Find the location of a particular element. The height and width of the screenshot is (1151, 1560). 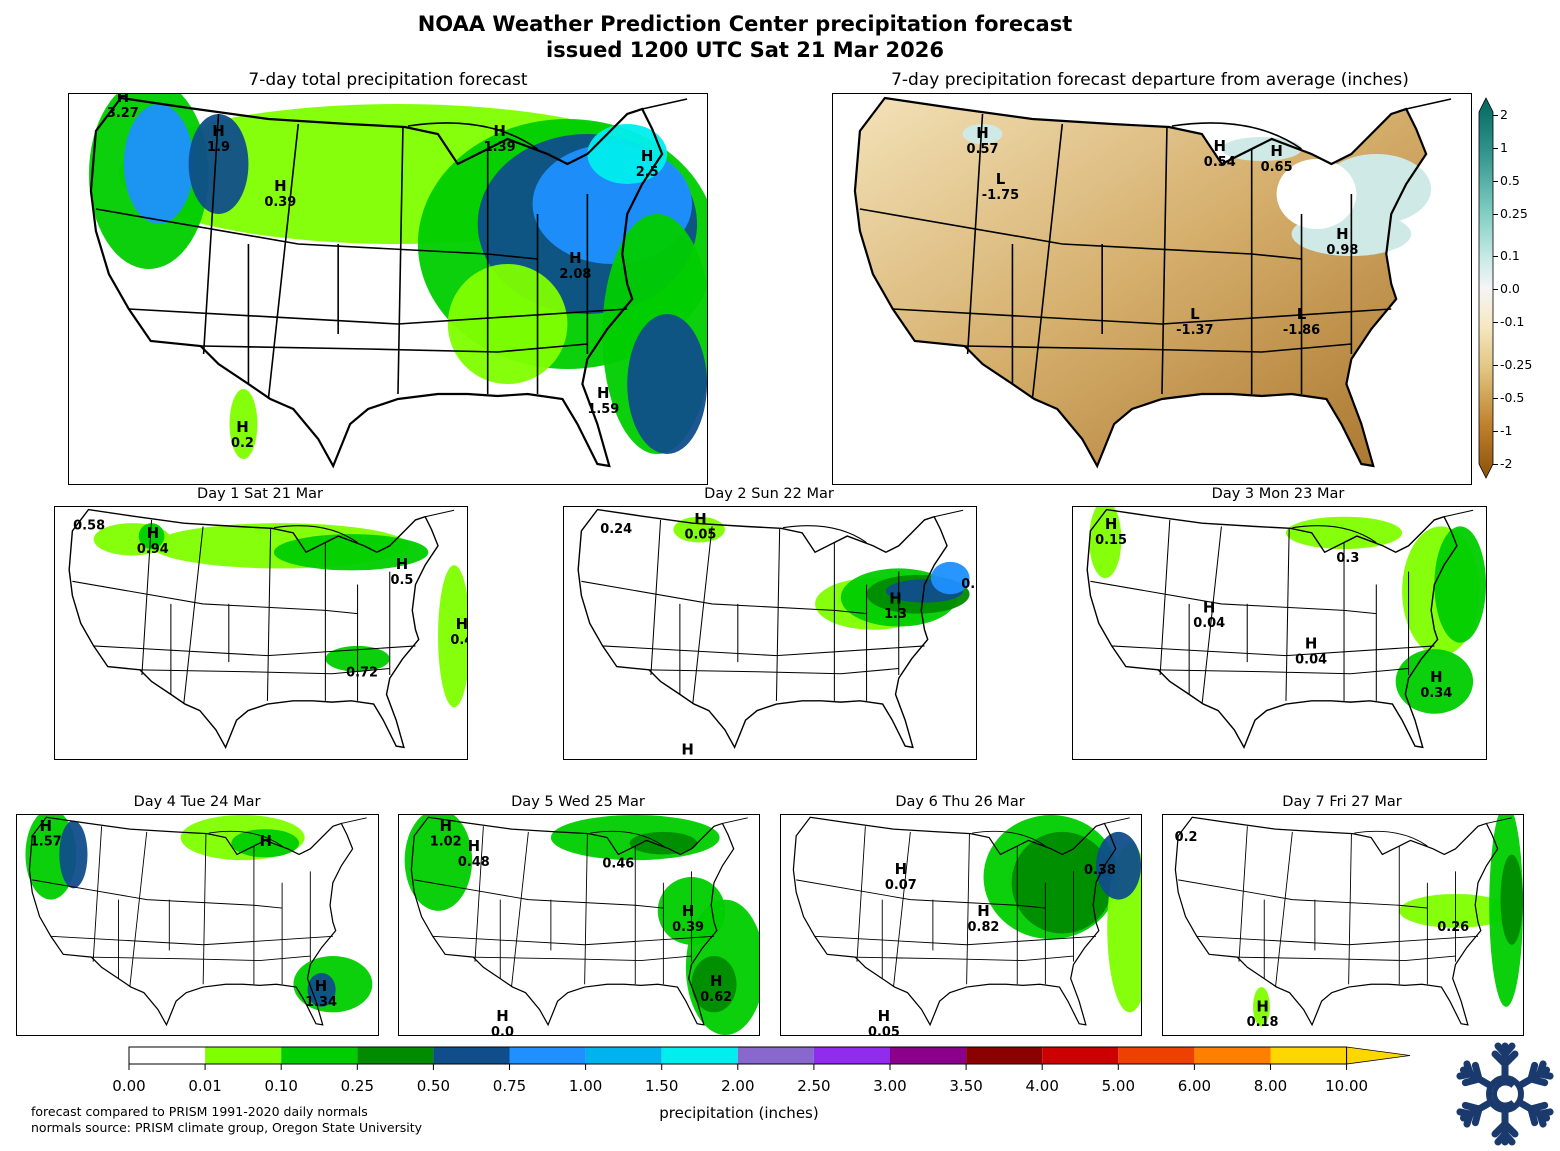

extreme-value: -1.86 is located at coordinates (1301, 330).